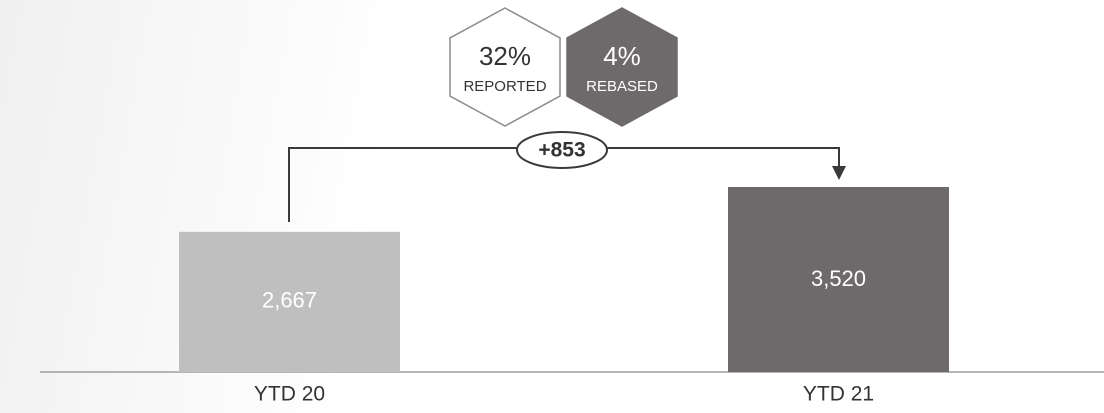 This screenshot has width=1104, height=413. Describe the element at coordinates (838, 394) in the screenshot. I see `category-label: YTD 21` at that location.